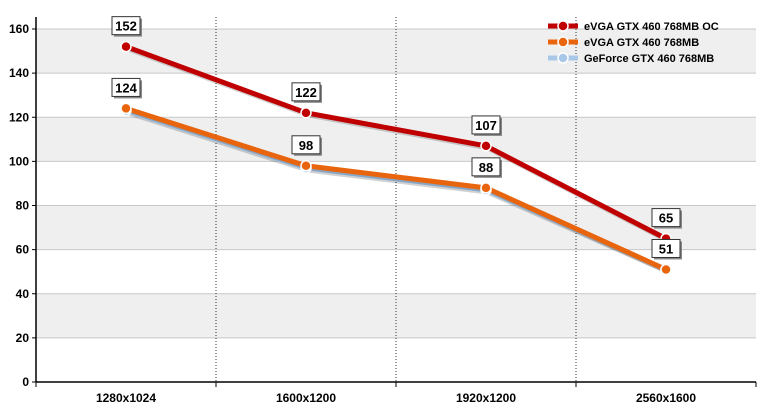 The width and height of the screenshot is (769, 412). I want to click on y-axis-ticks: 0 20 40 60 80 100 120 140 160, so click(22, 205).